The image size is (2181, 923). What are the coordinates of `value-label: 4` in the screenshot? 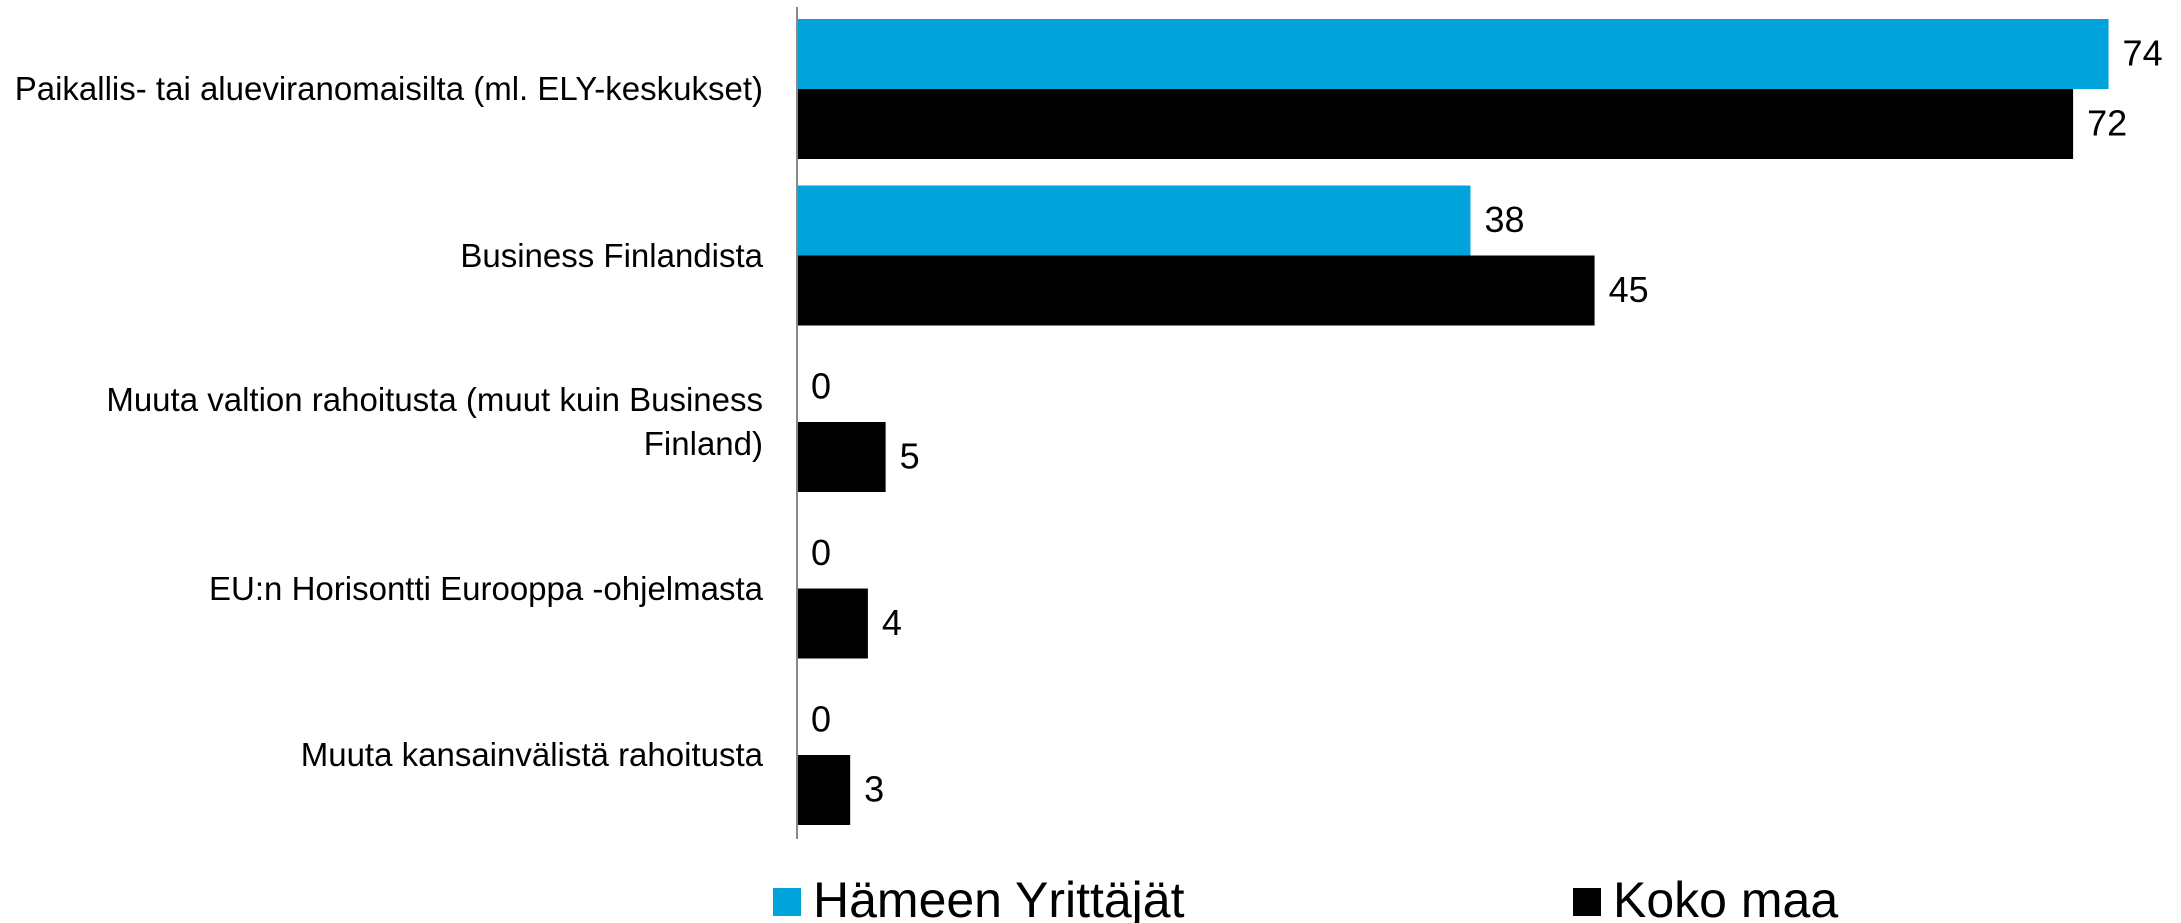 It's located at (892, 622).